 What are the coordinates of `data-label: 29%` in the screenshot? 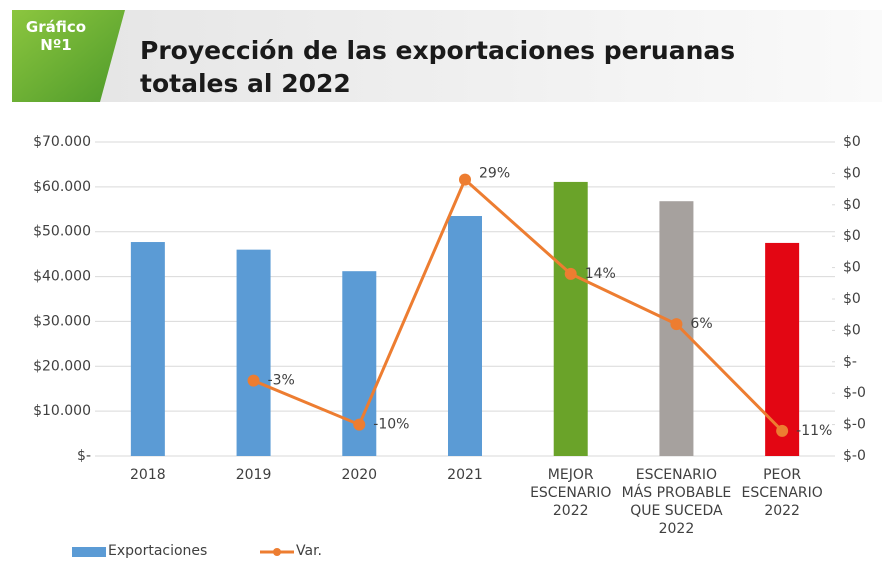 It's located at (494, 174).